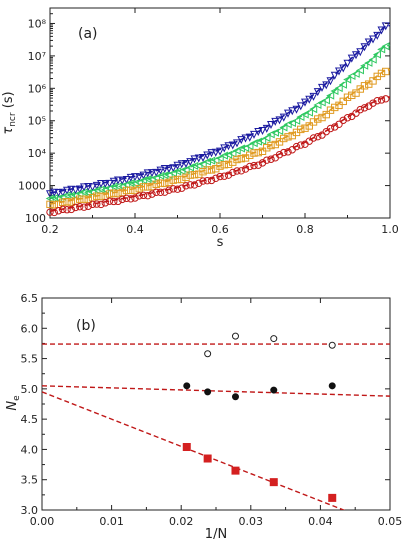  What do you see at coordinates (37, 88) in the screenshot?
I see `panel-a-y-tick-label: 10⁶` at bounding box center [37, 88].